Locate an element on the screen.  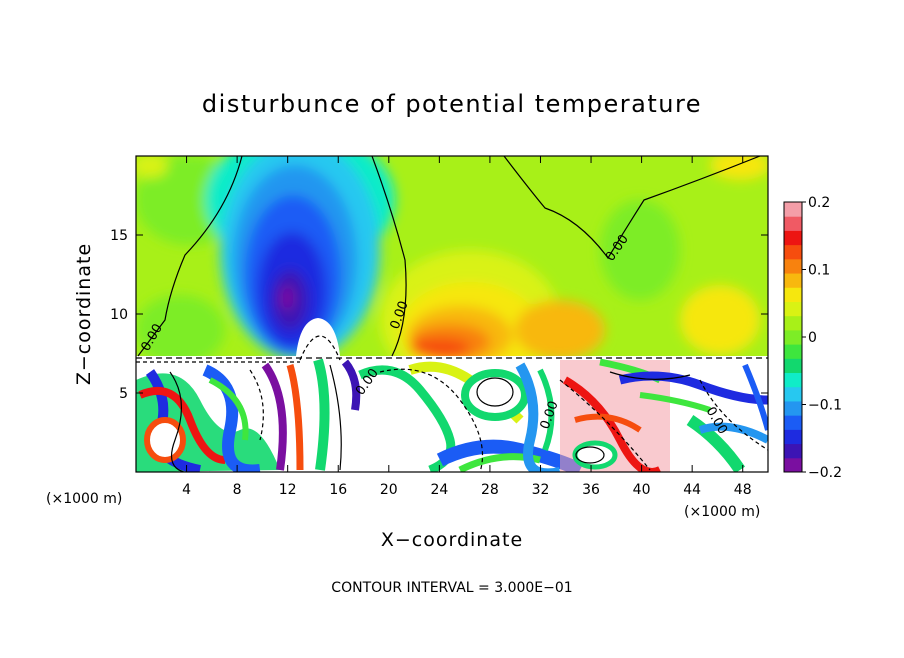
x-tick-label: 12 is located at coordinates (288, 490).